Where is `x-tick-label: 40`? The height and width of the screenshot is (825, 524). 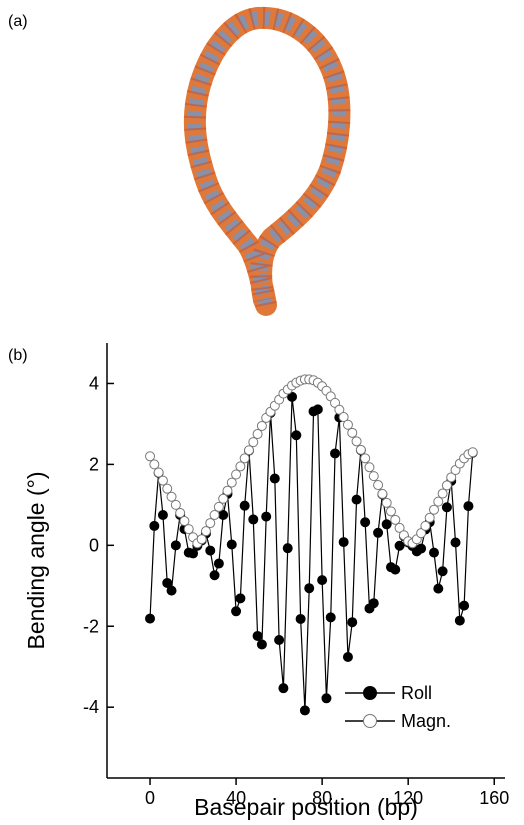
x-tick-label: 40 is located at coordinates (236, 798).